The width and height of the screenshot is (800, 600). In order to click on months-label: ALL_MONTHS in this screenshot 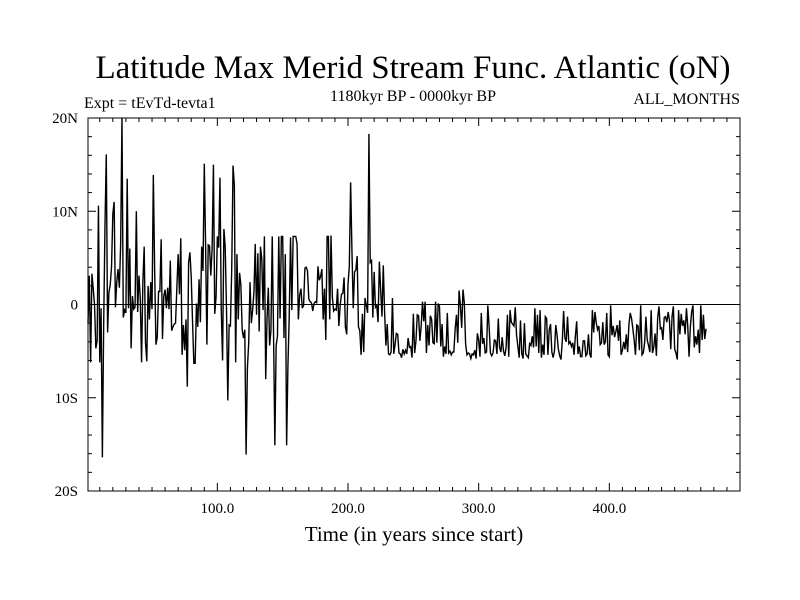, I will do `click(686, 99)`.